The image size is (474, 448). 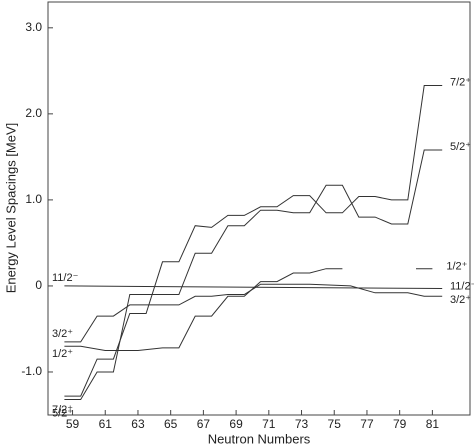 What do you see at coordinates (33, 27) in the screenshot?
I see `y-tick-label: 3.0` at bounding box center [33, 27].